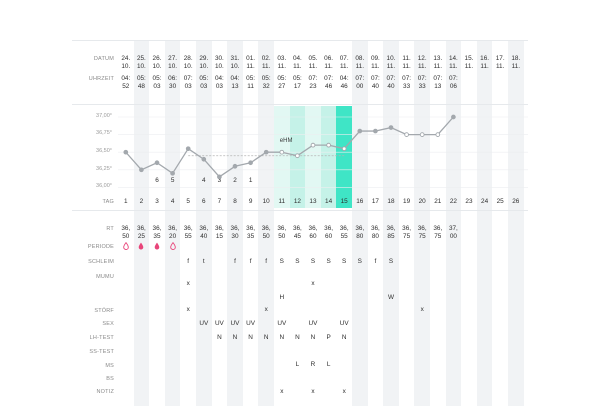 The image size is (600, 406). I want to click on low-temp-count: 6, so click(157, 180).